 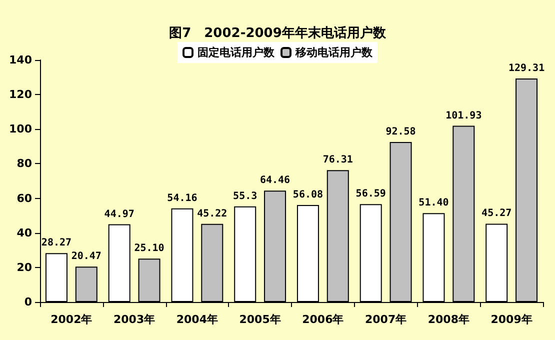 I want to click on data-label: 55.3, so click(x=245, y=196).